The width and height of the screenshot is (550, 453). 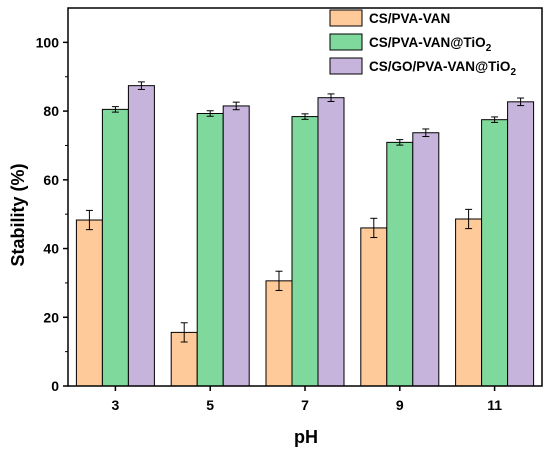 I want to click on y-tick-label: 40, so click(x=51, y=249).